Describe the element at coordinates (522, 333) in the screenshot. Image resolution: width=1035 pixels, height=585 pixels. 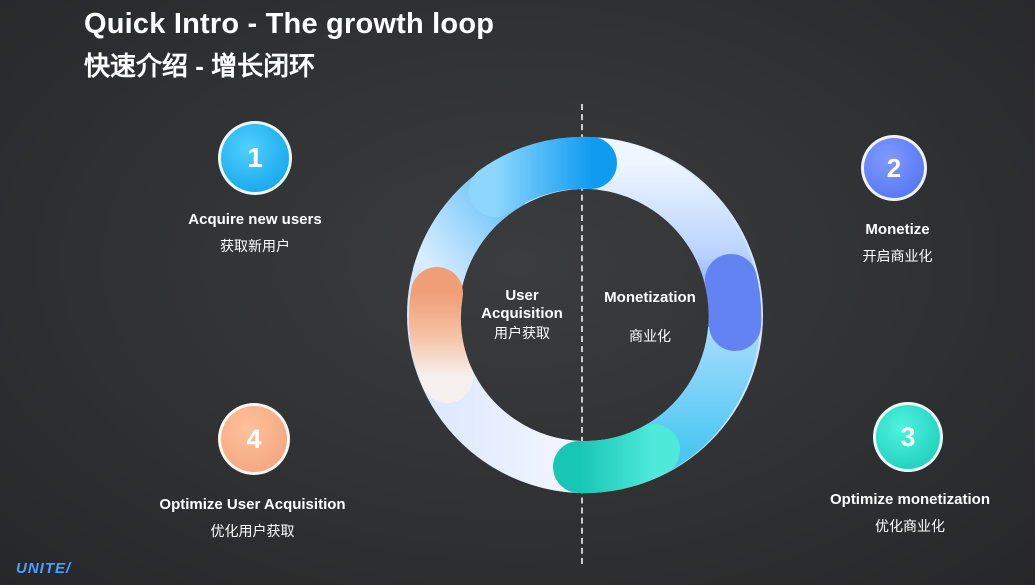
I see `user-acquisition-label-zh: 用户获取` at that location.